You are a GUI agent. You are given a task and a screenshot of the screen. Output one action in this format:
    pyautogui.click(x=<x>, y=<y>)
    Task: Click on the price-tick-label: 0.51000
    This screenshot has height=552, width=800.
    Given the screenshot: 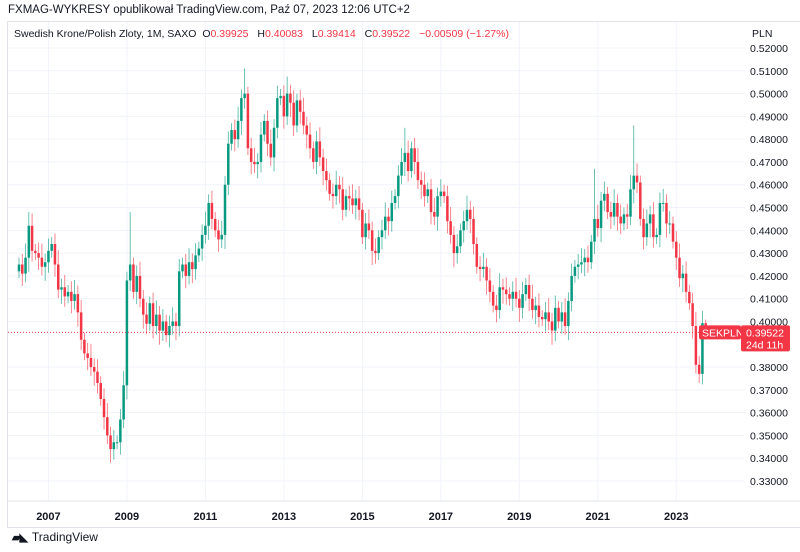 What is the action you would take?
    pyautogui.click(x=769, y=72)
    